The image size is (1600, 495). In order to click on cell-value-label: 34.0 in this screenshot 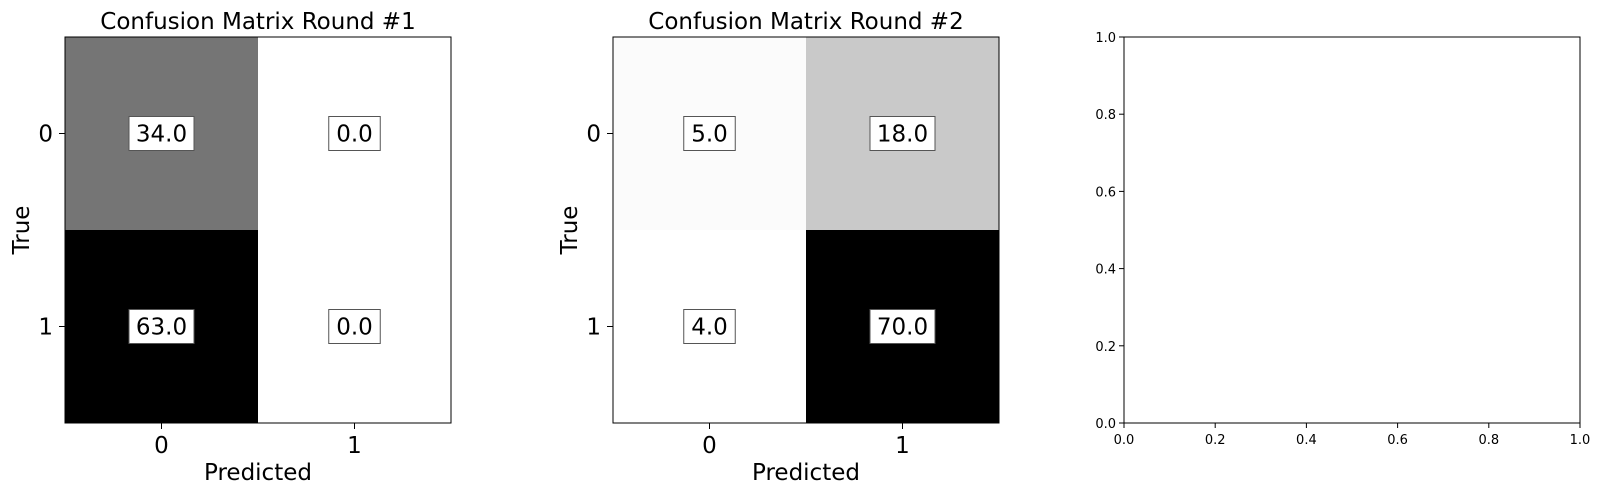, I will do `click(161, 135)`.